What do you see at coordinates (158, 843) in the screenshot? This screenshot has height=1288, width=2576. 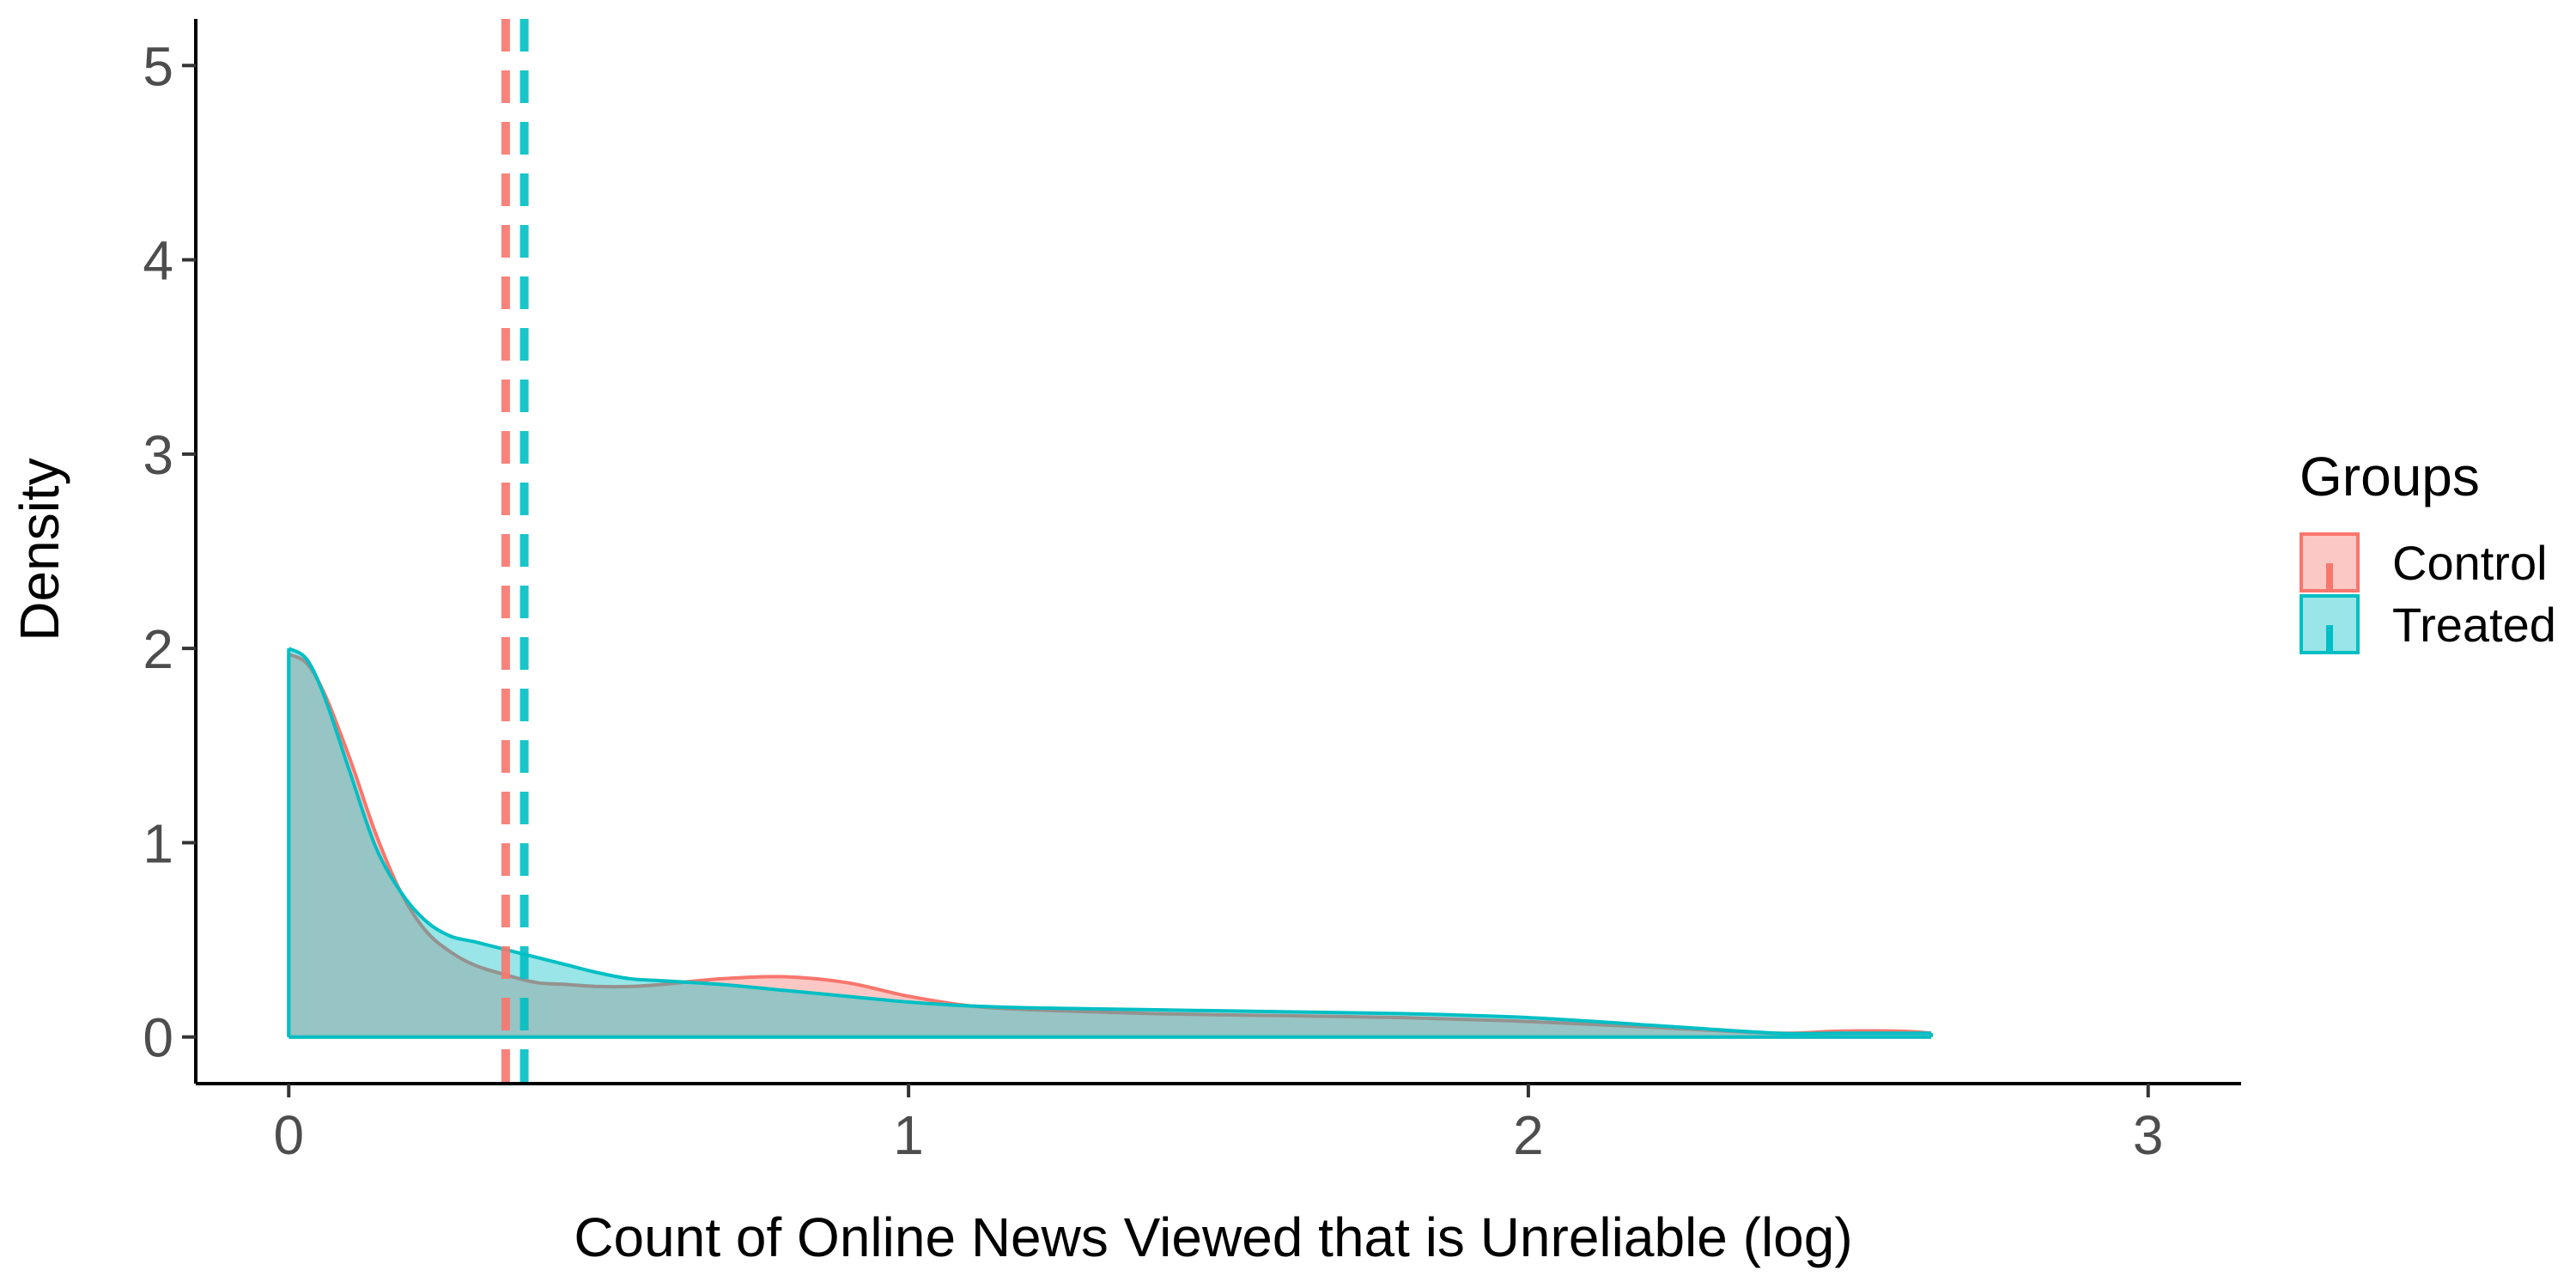 I see `y-tick-label: 1` at bounding box center [158, 843].